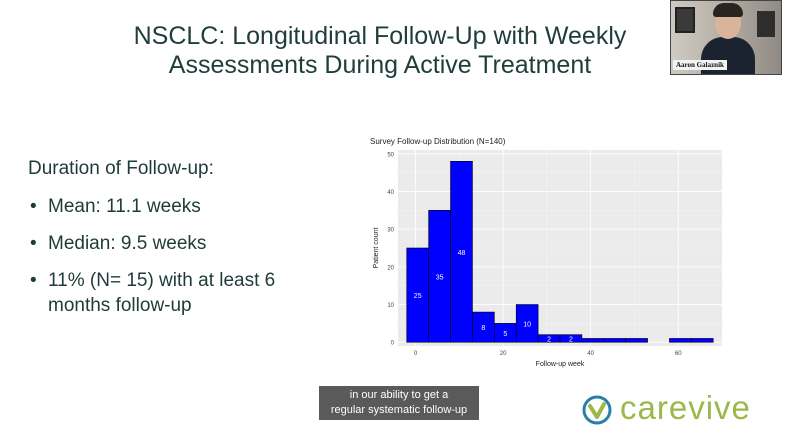 The height and width of the screenshot is (433, 800). What do you see at coordinates (183, 206) in the screenshot?
I see `bullet-mean: Mean: 11.1 weeks` at bounding box center [183, 206].